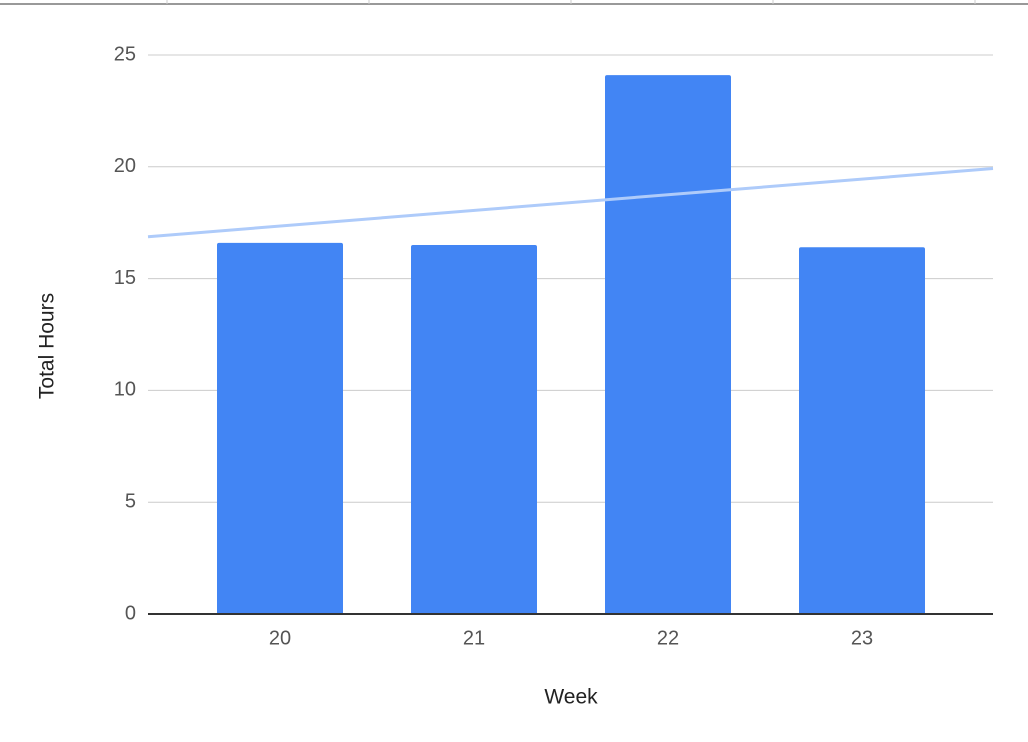 This screenshot has width=1028, height=742. What do you see at coordinates (571, 2) in the screenshot?
I see `cell-dividers` at bounding box center [571, 2].